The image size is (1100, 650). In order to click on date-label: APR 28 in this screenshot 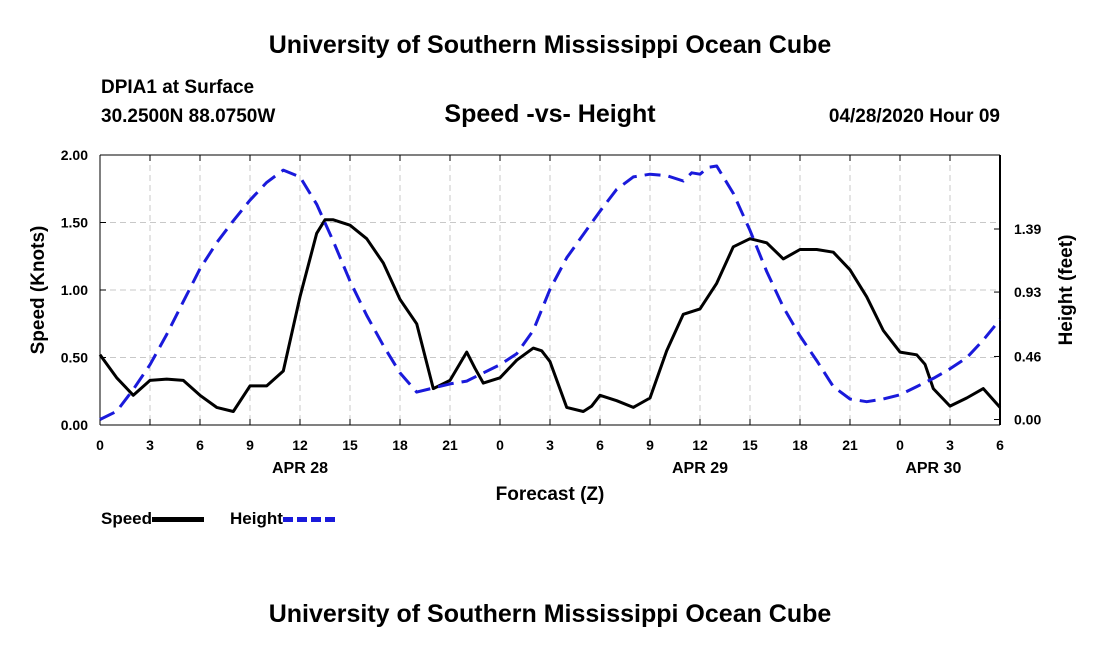, I will do `click(300, 468)`.